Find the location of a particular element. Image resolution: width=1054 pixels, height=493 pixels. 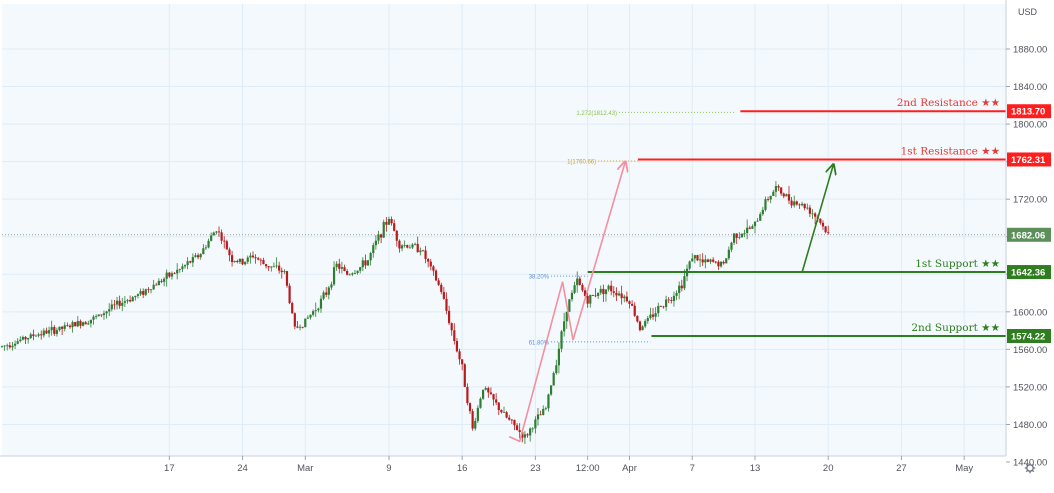

price-tick-label: 1840.00 is located at coordinates (1030, 87).